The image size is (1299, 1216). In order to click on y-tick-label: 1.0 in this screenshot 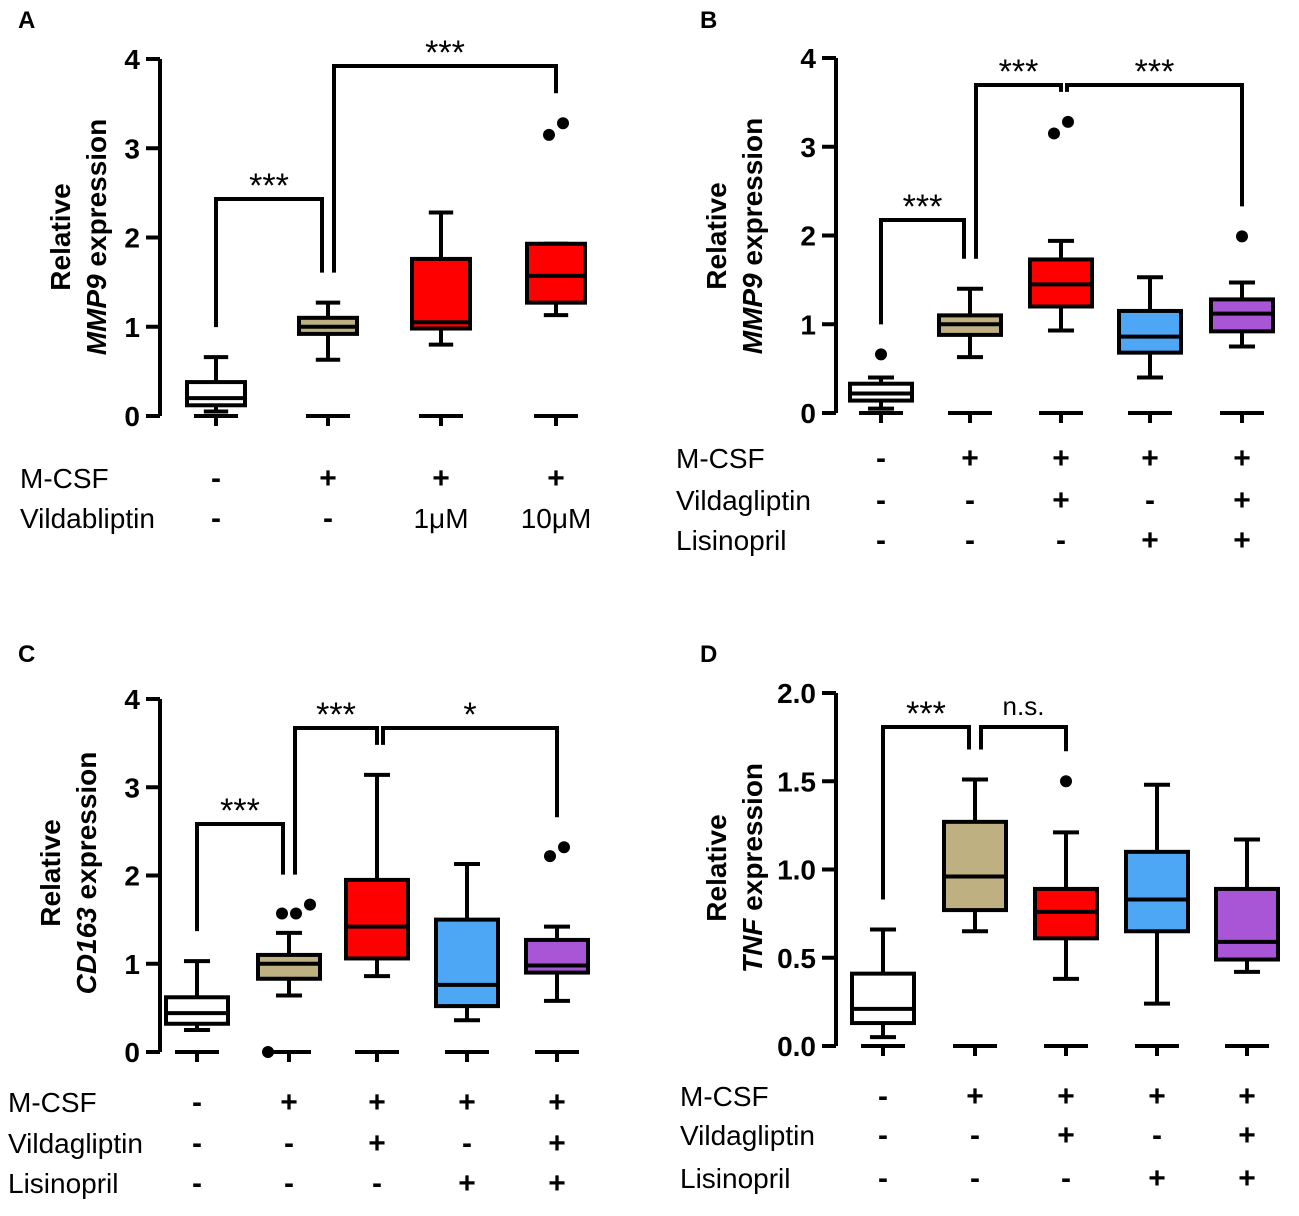, I will do `click(796, 870)`.